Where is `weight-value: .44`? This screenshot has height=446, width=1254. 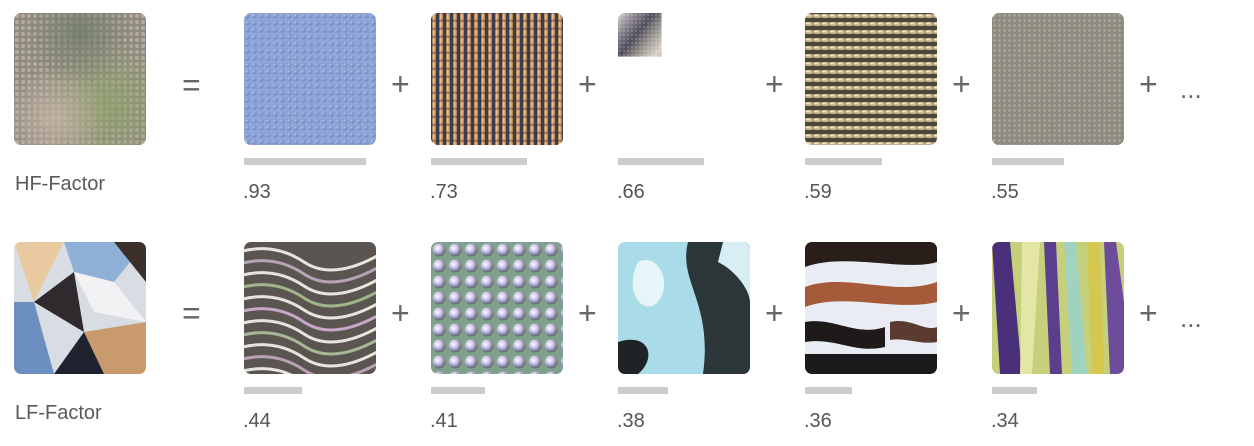 weight-value: .44 is located at coordinates (257, 421).